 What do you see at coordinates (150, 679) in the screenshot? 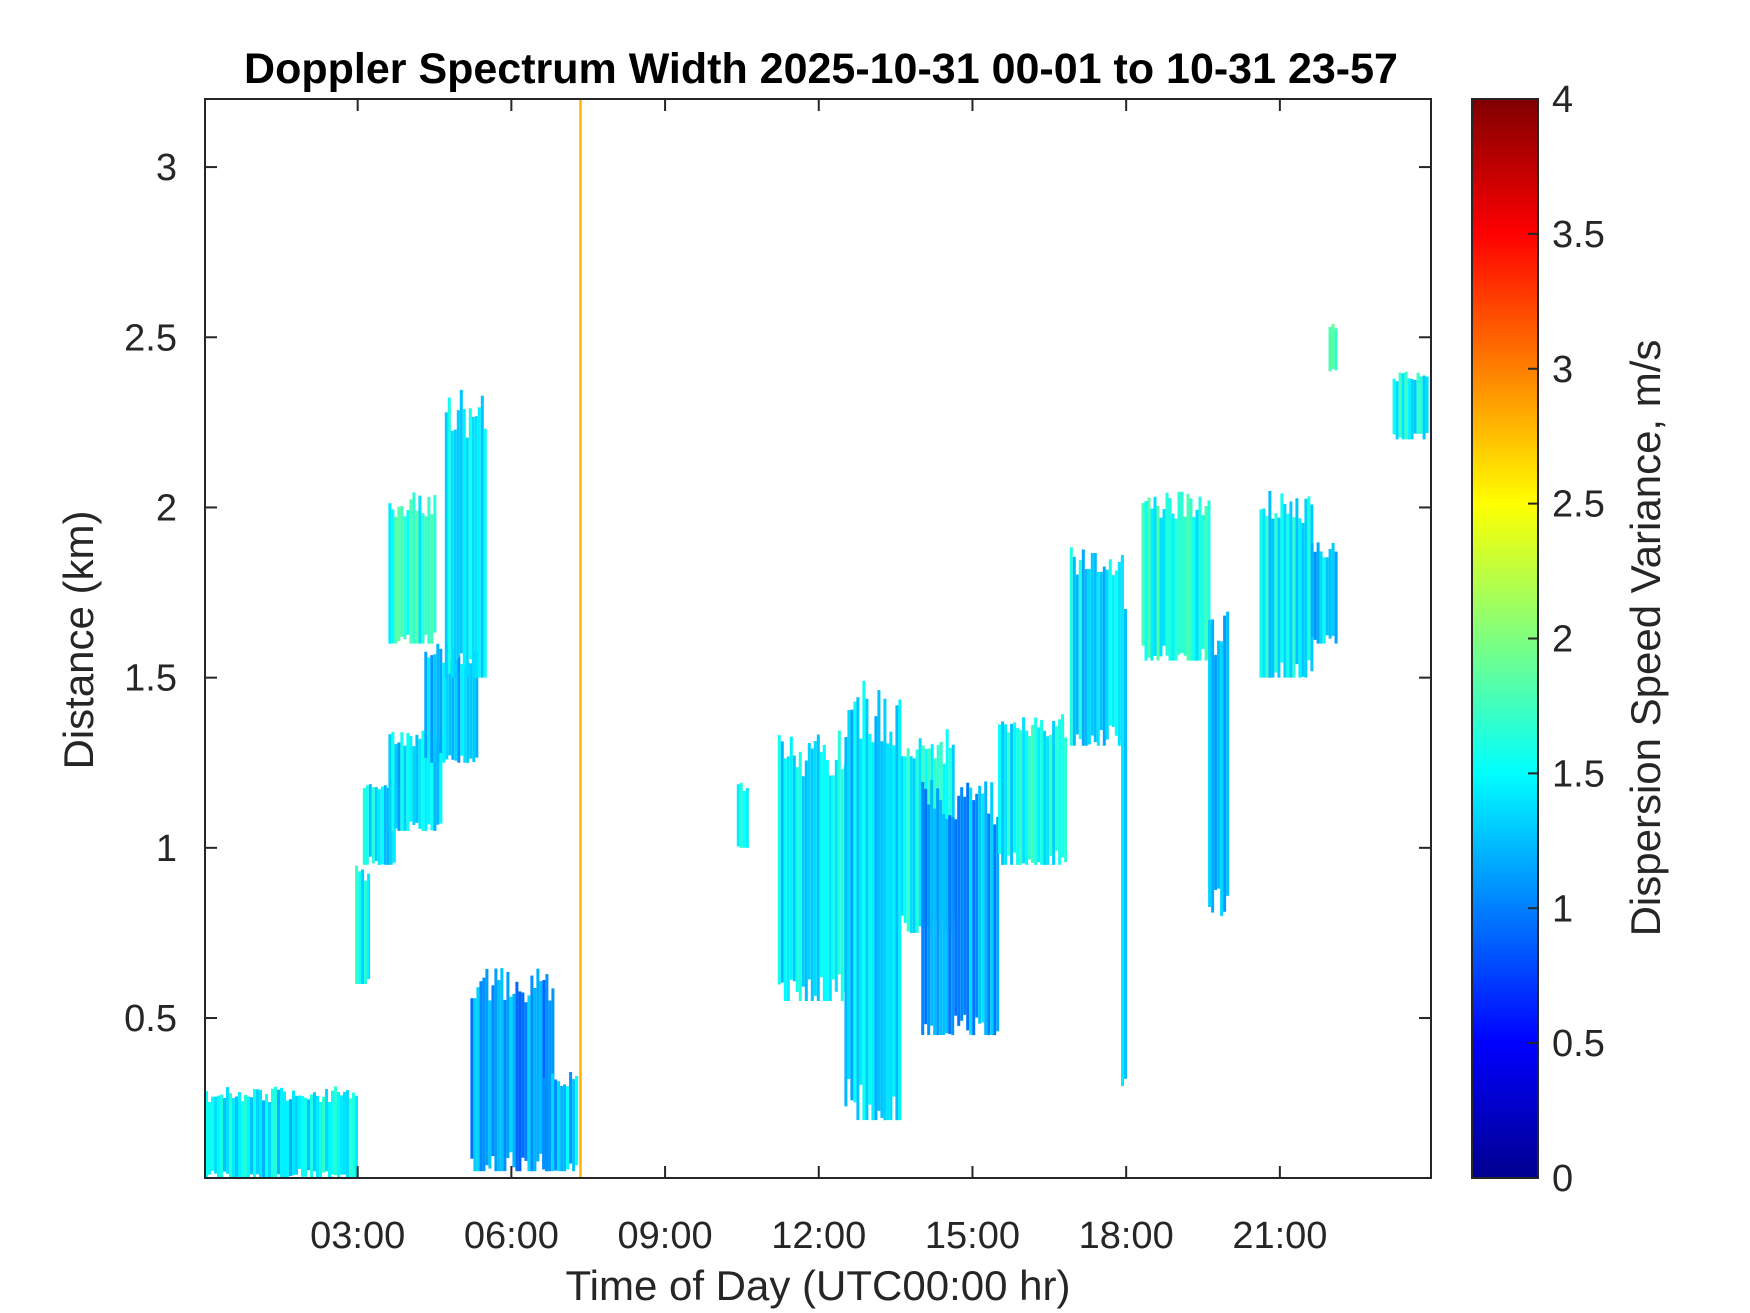
I see `y-tick-label: 1.5` at bounding box center [150, 679].